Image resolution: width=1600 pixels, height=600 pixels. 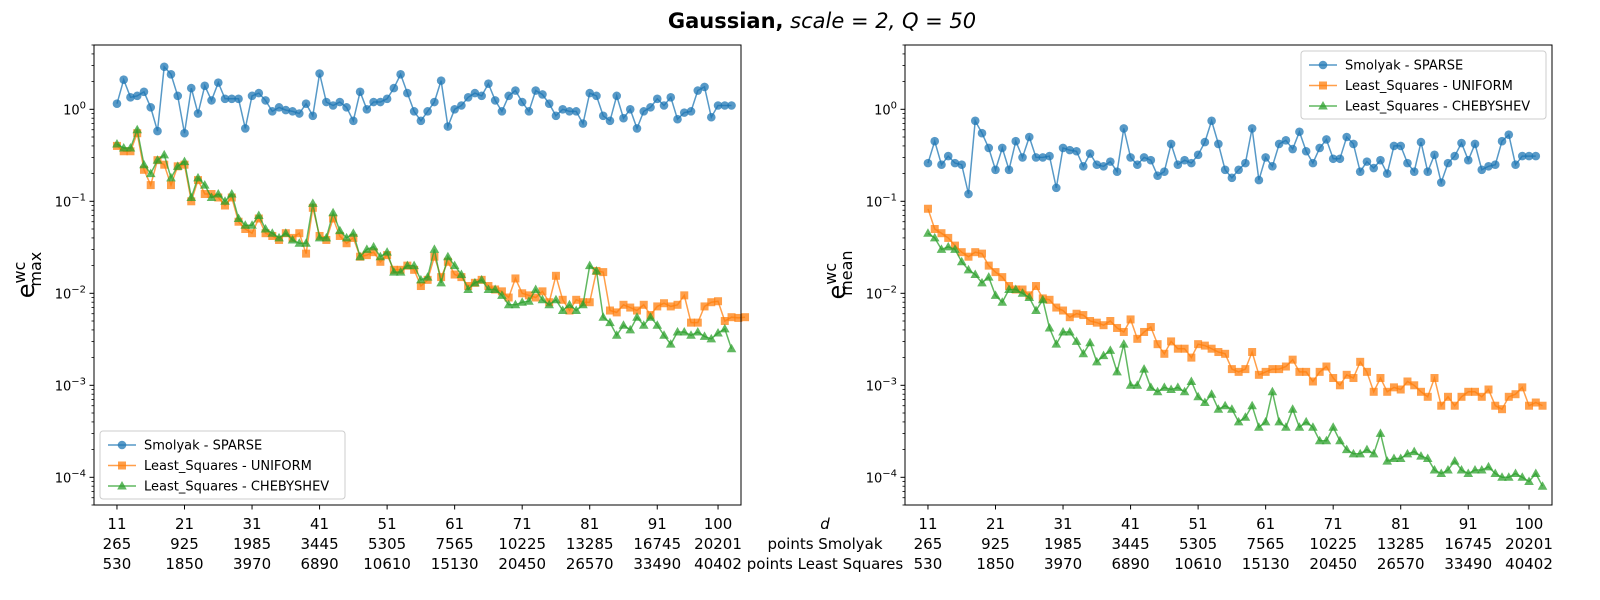 What do you see at coordinates (825, 524) in the screenshot?
I see `row-label-d: d` at bounding box center [825, 524].